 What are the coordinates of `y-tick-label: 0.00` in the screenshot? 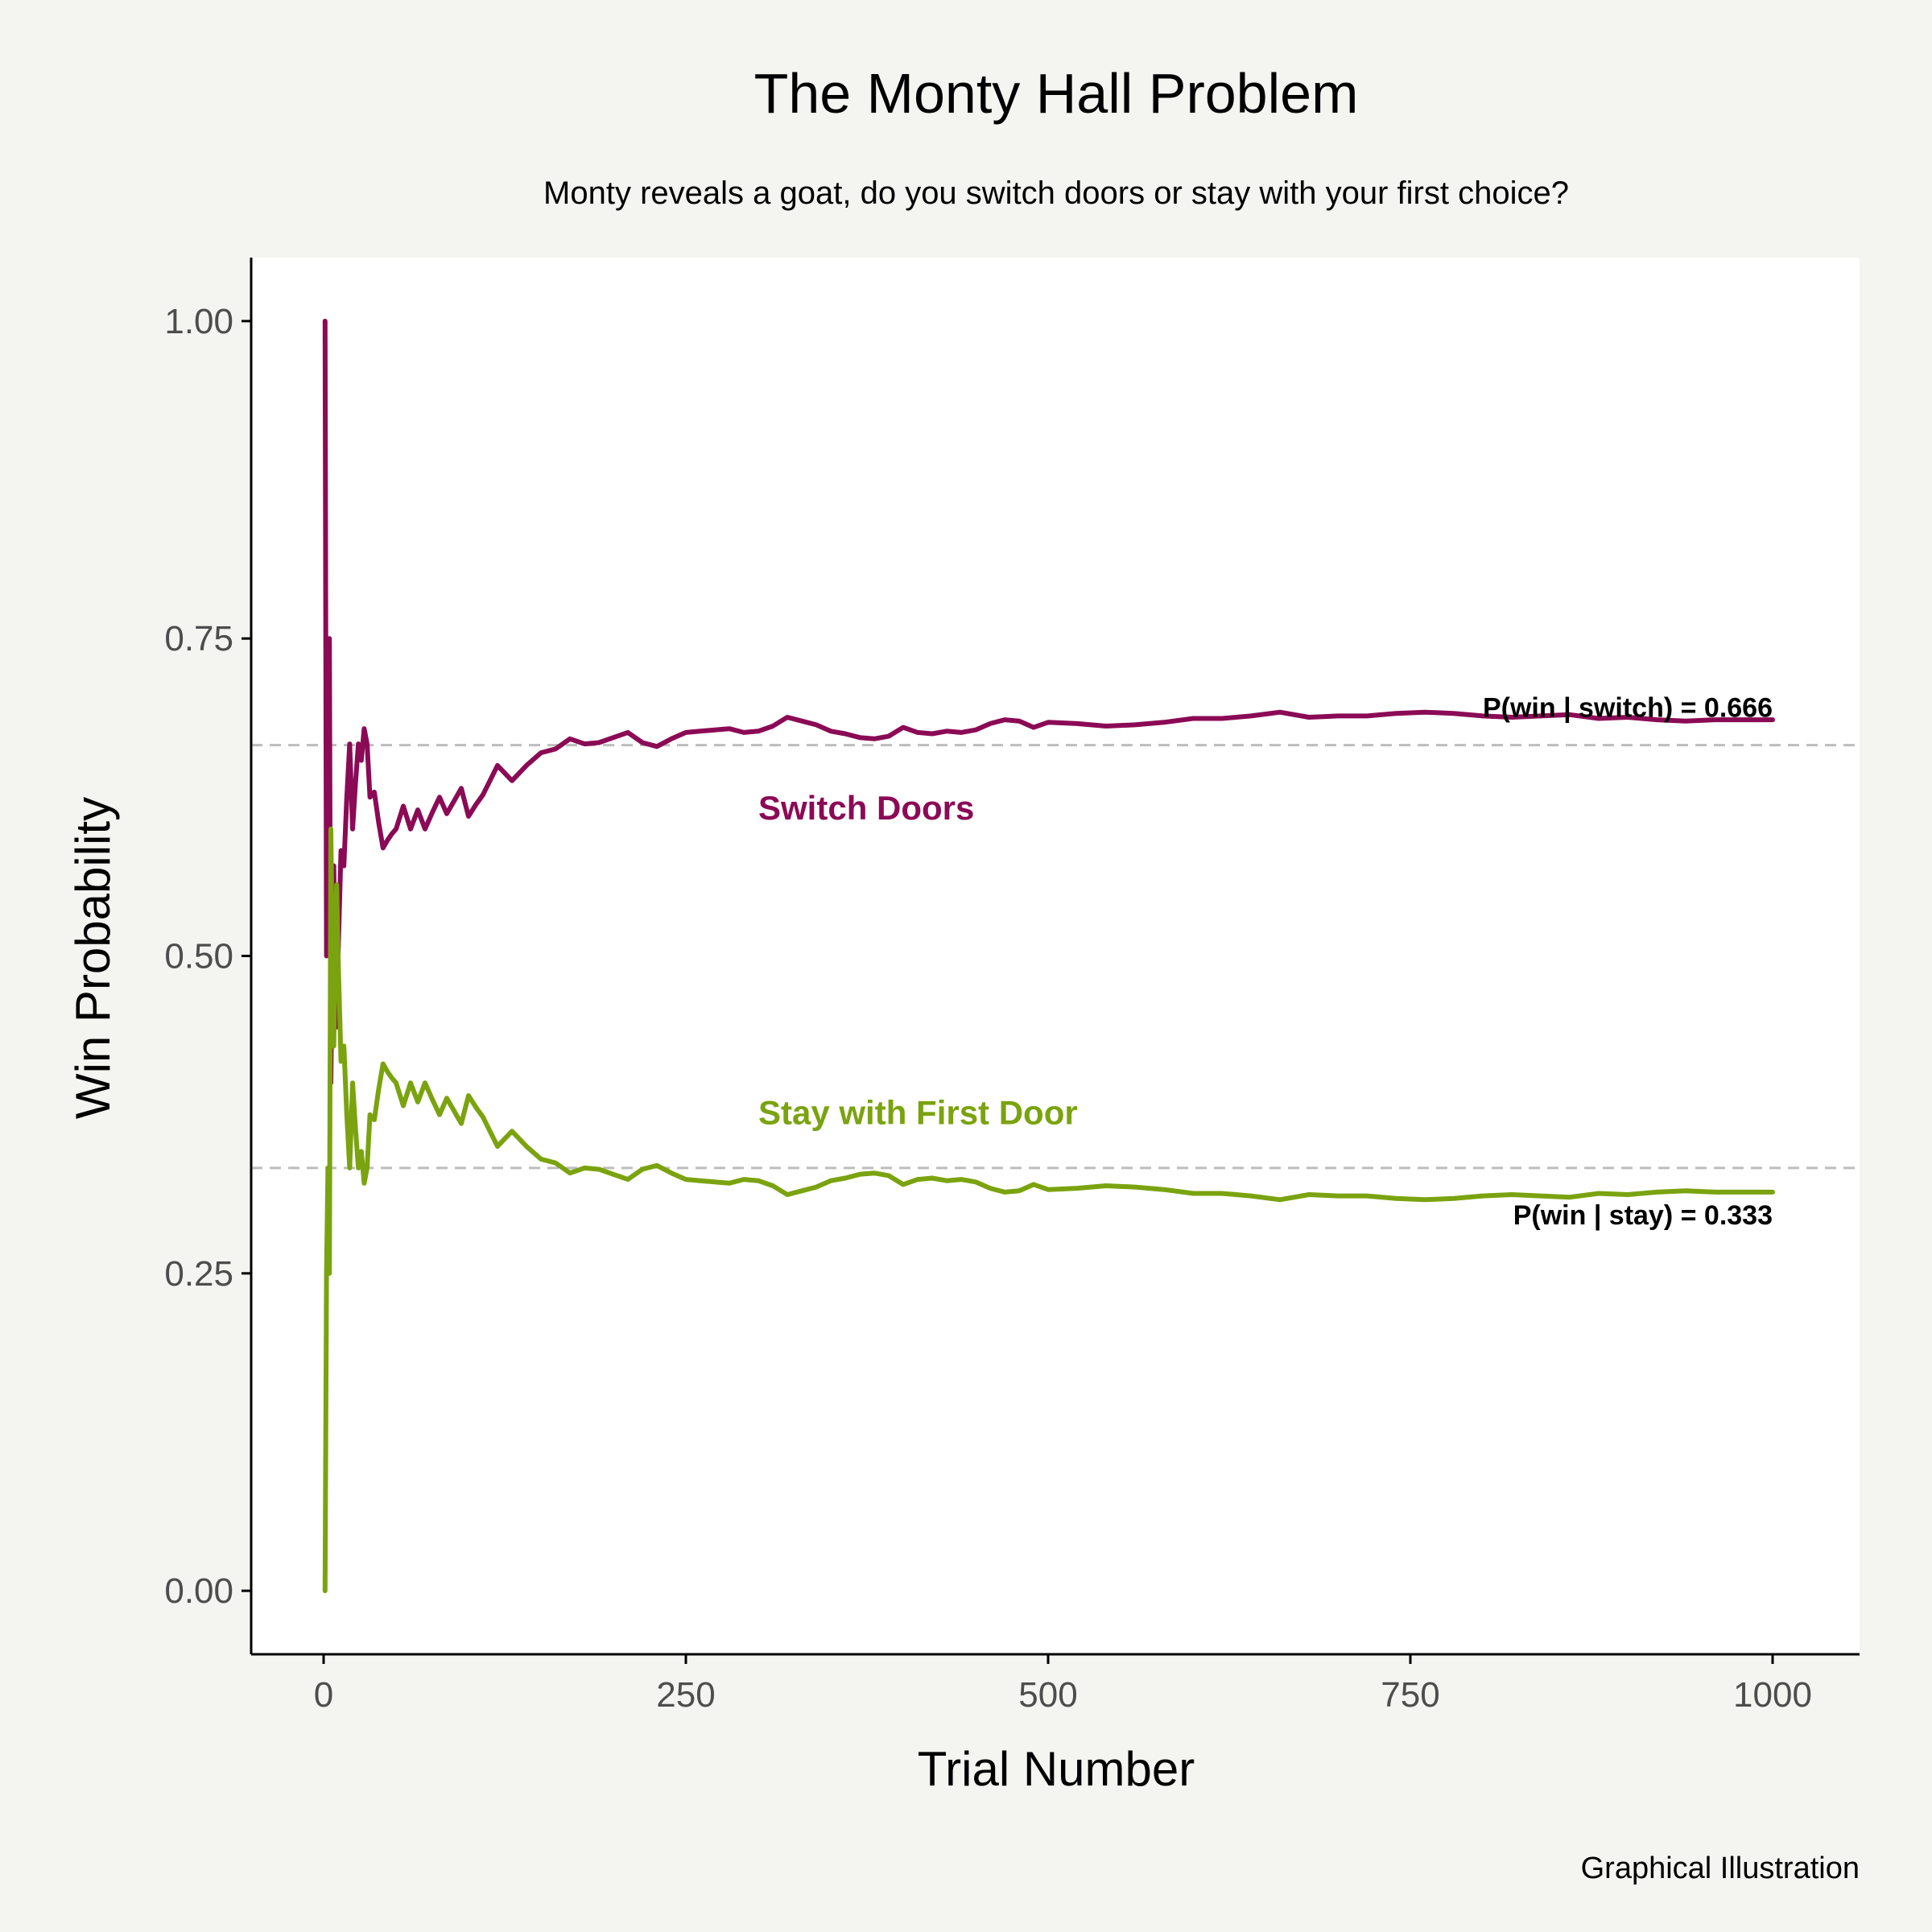 It's located at (198, 1591).